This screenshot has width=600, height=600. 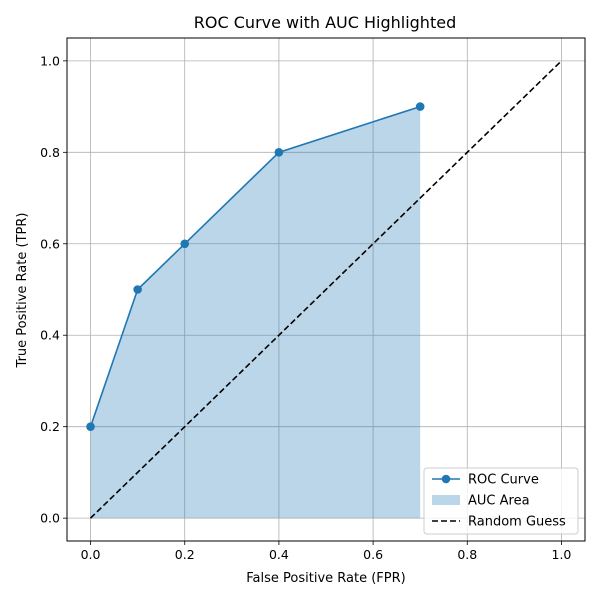 What do you see at coordinates (373, 554) in the screenshot?
I see `x-tick-label: 0.6` at bounding box center [373, 554].